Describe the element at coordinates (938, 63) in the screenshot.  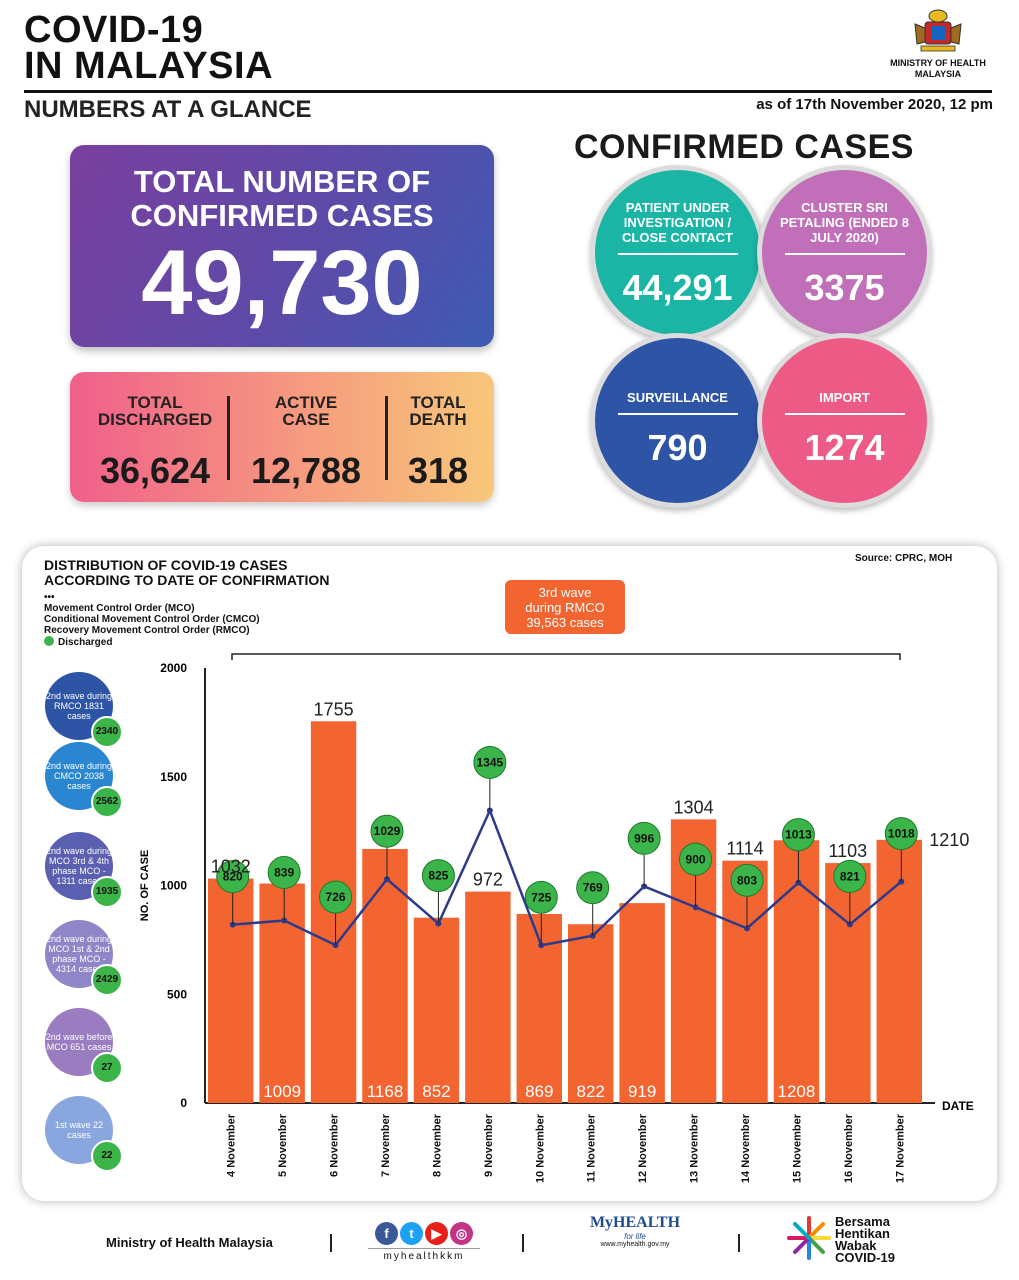
I see `ministry-line-1: MINISTRY OF HEALTH` at that location.